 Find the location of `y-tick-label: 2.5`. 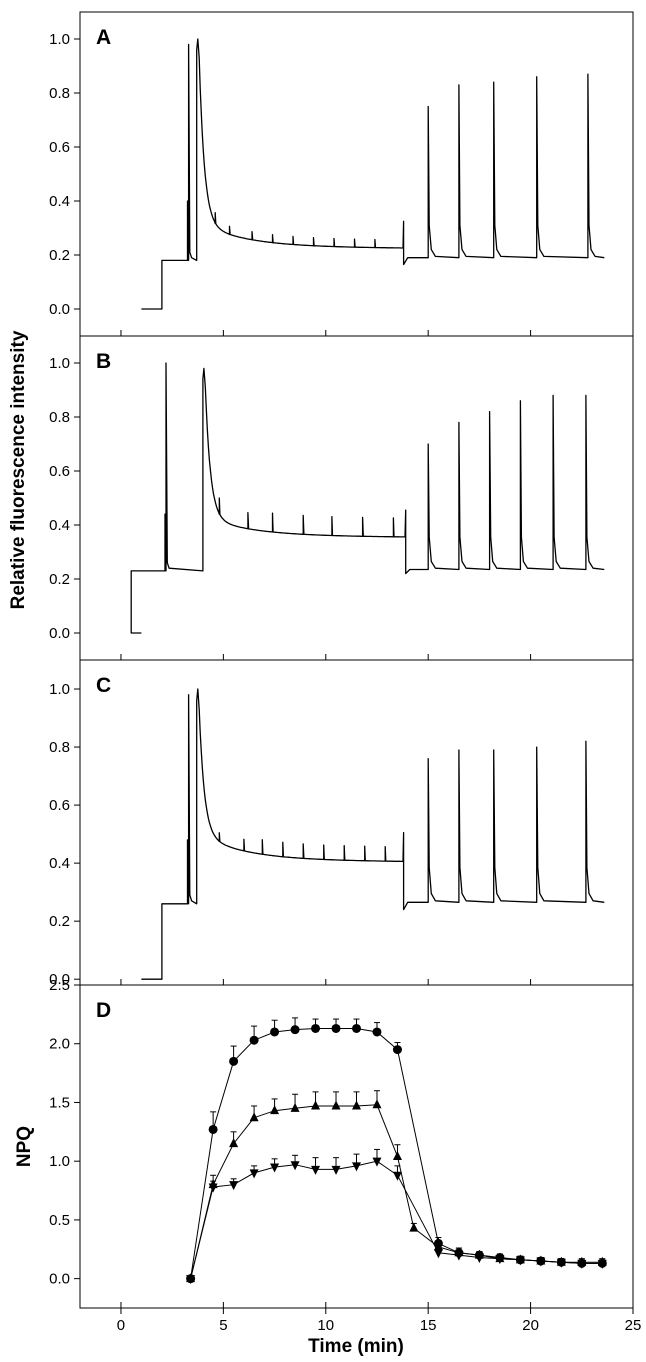

y-tick-label: 2.5 is located at coordinates (59, 985).